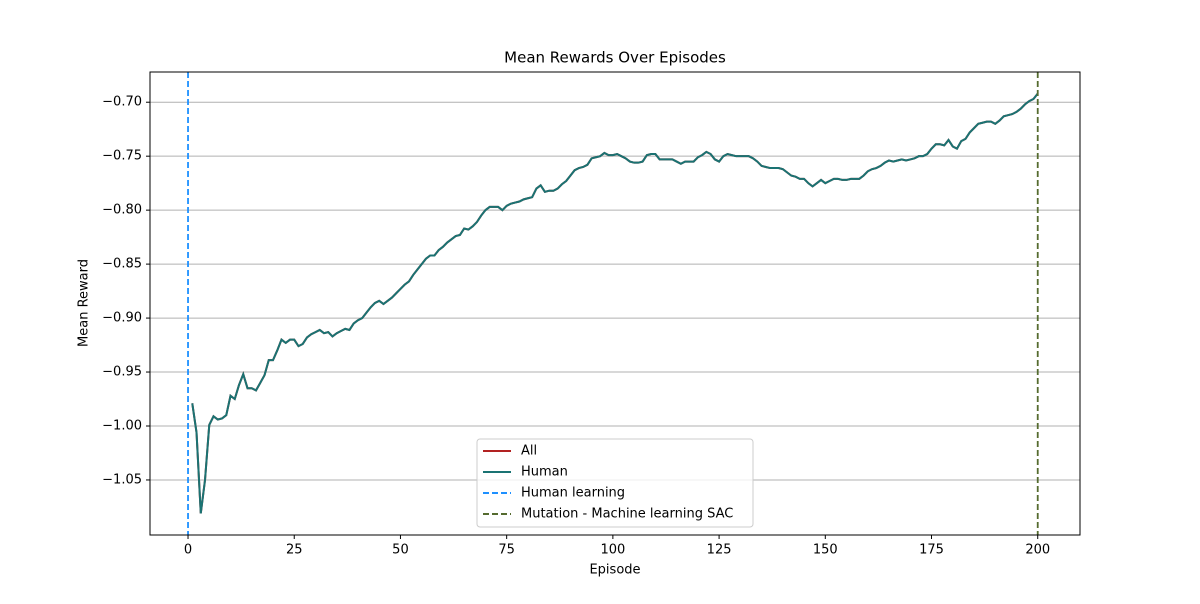  Describe the element at coordinates (122, 479) in the screenshot. I see `y-tick-label: −1.05` at that location.